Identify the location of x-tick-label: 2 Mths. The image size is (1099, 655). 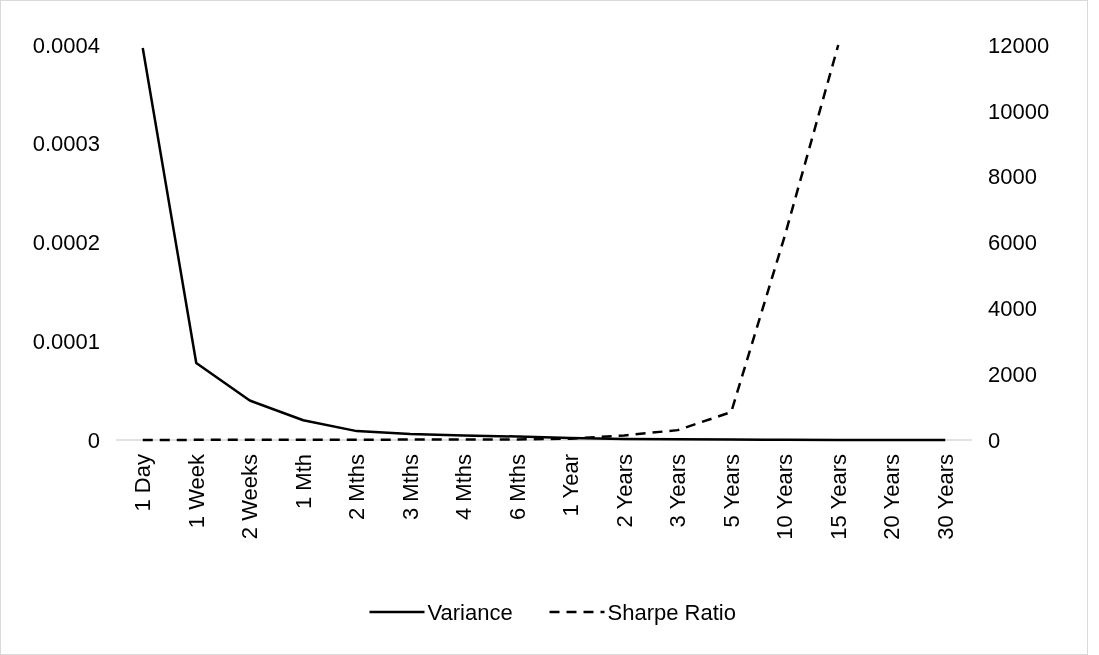
(357, 487).